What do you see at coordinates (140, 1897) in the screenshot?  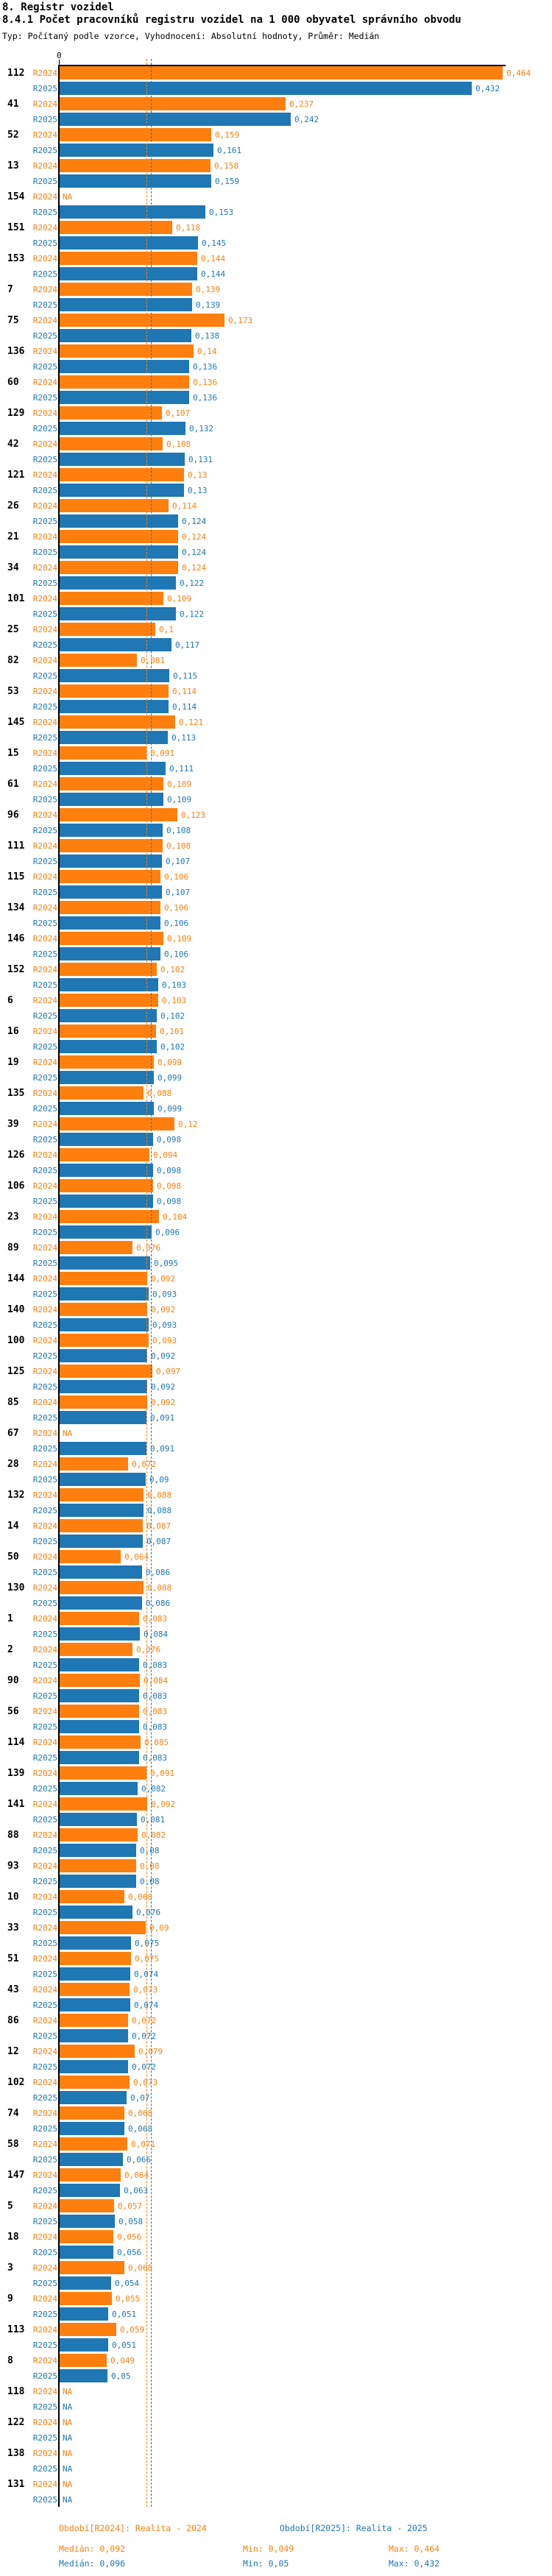 I see `value-label-r2024: 0,068` at bounding box center [140, 1897].